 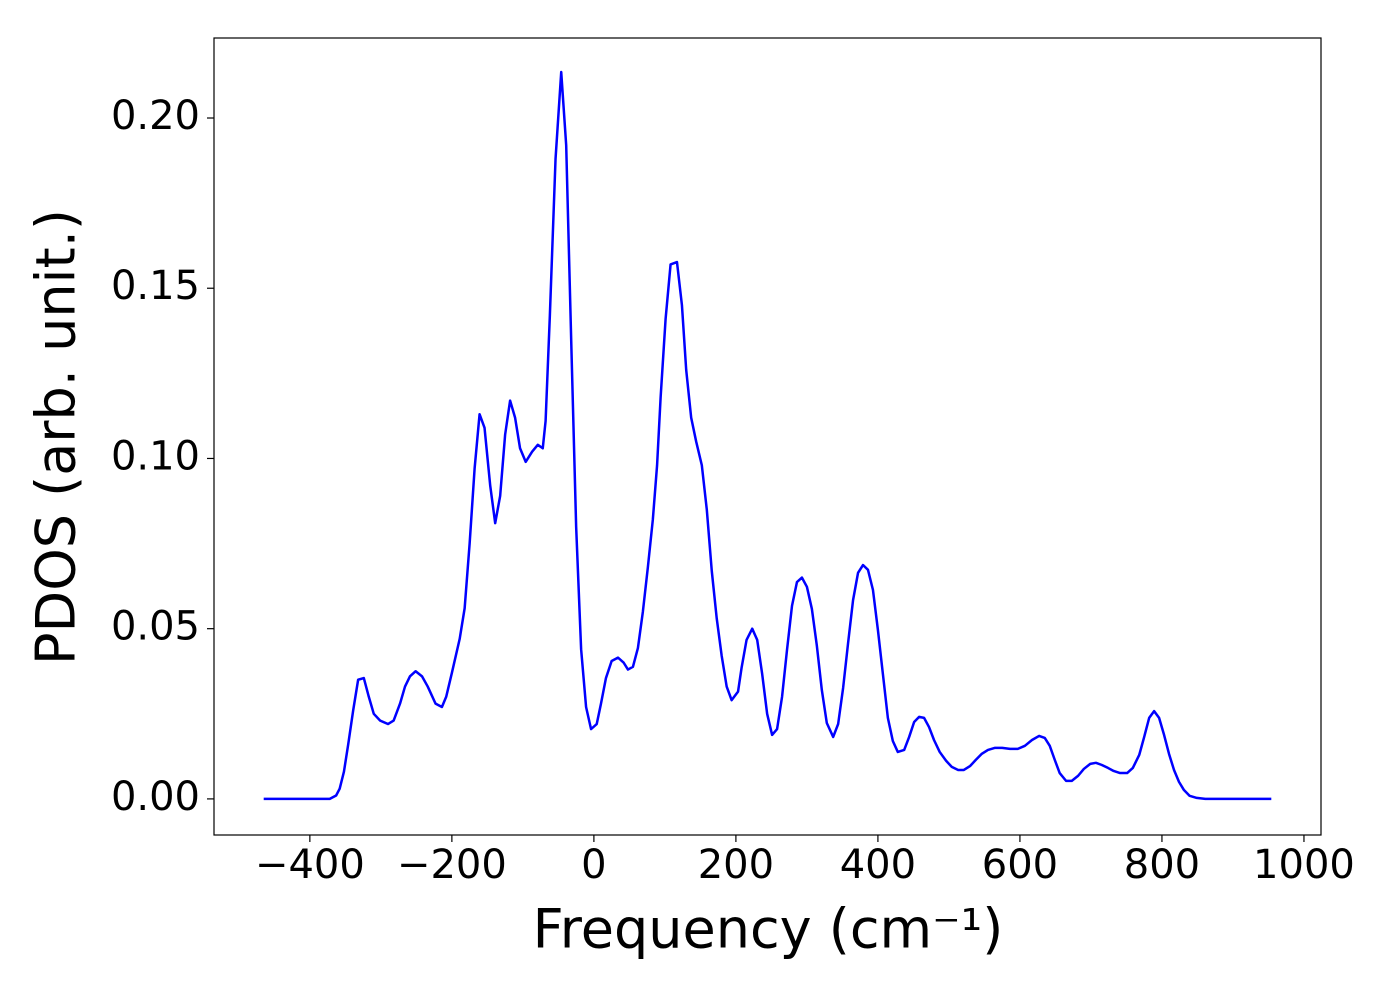 What do you see at coordinates (1020, 865) in the screenshot?
I see `x-tick-label: 600` at bounding box center [1020, 865].